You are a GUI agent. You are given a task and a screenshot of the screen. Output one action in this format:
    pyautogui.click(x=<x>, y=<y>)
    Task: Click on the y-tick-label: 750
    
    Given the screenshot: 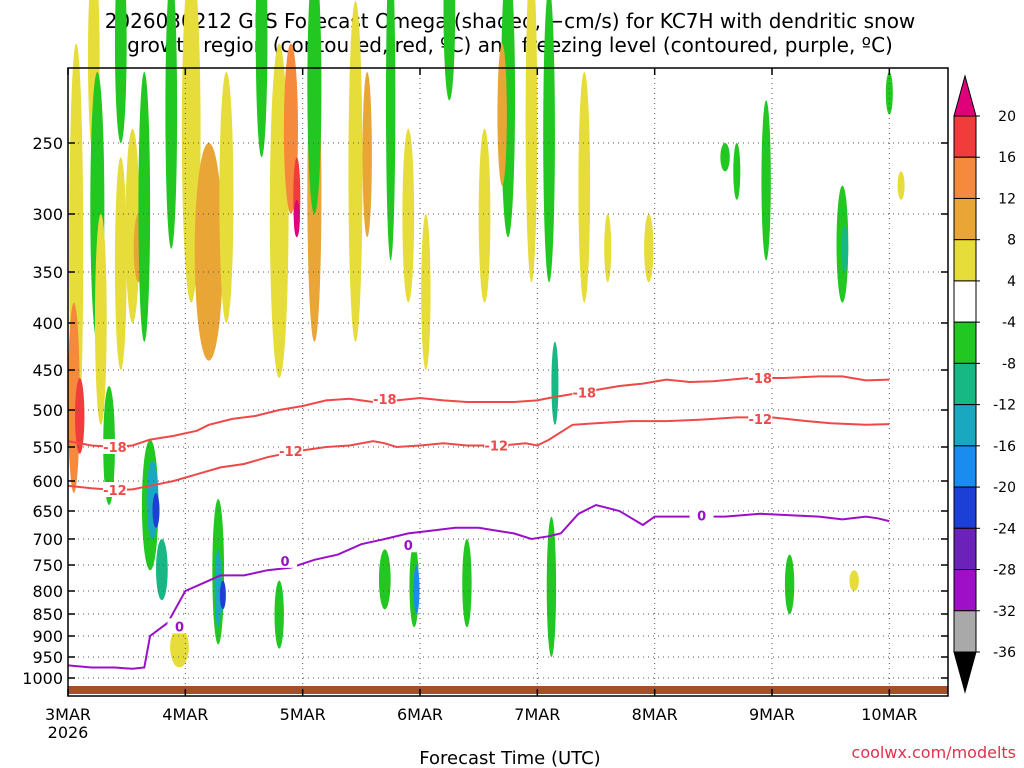 What is the action you would take?
    pyautogui.click(x=47, y=565)
    